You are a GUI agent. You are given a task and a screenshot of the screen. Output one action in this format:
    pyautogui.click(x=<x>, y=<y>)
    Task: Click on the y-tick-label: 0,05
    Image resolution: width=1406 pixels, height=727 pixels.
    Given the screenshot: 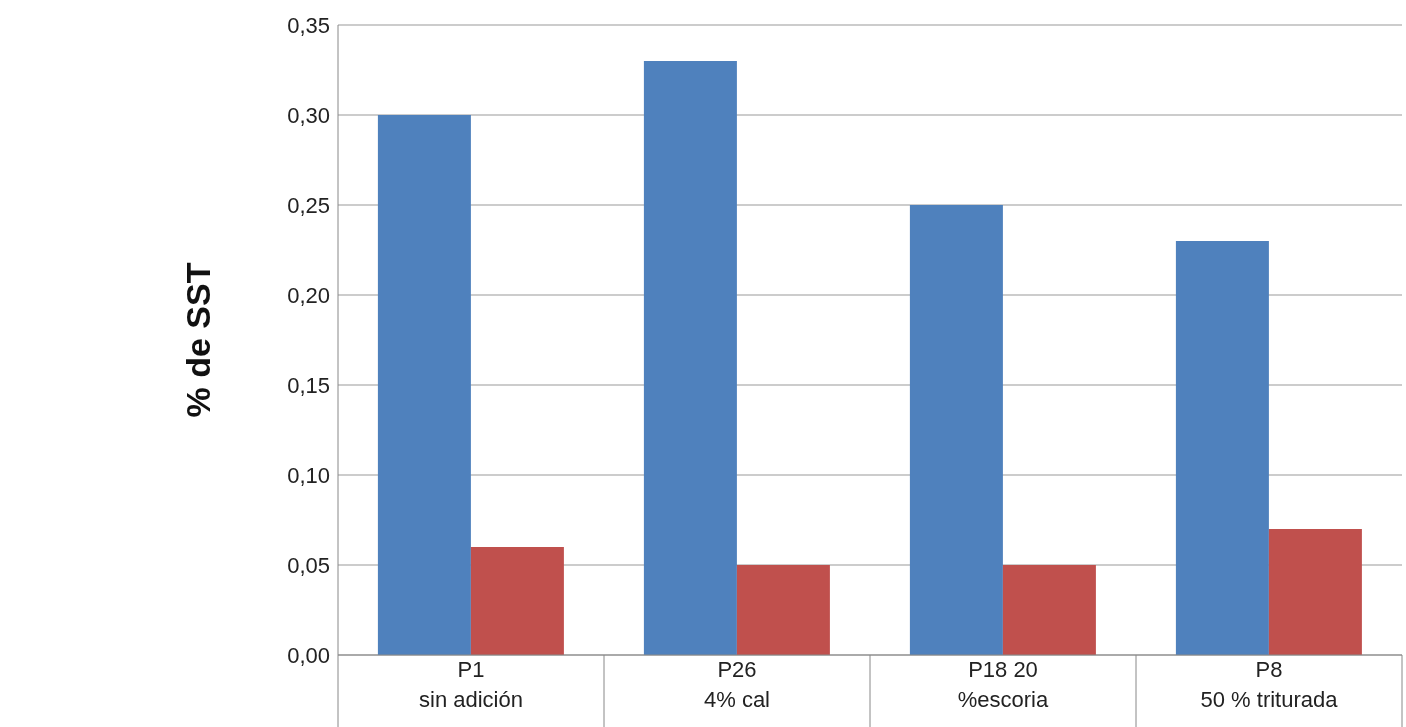 What is the action you would take?
    pyautogui.click(x=308, y=565)
    